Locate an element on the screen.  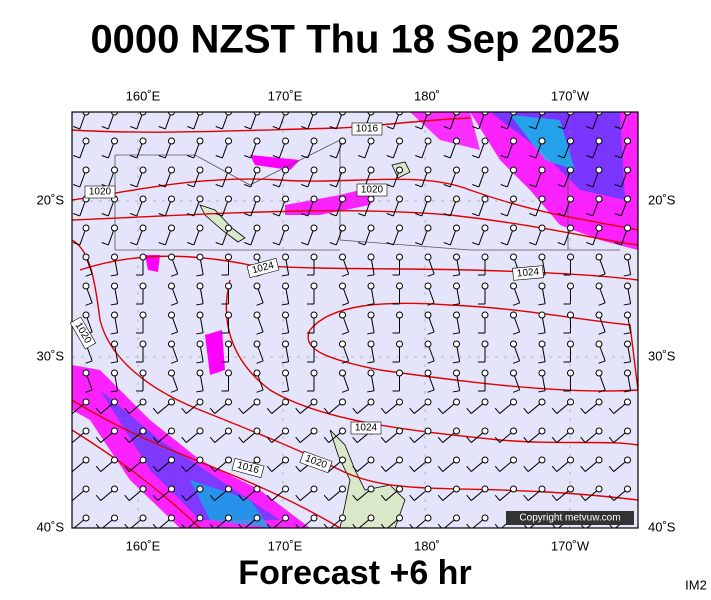
isobar-label: 1024 is located at coordinates (366, 428).